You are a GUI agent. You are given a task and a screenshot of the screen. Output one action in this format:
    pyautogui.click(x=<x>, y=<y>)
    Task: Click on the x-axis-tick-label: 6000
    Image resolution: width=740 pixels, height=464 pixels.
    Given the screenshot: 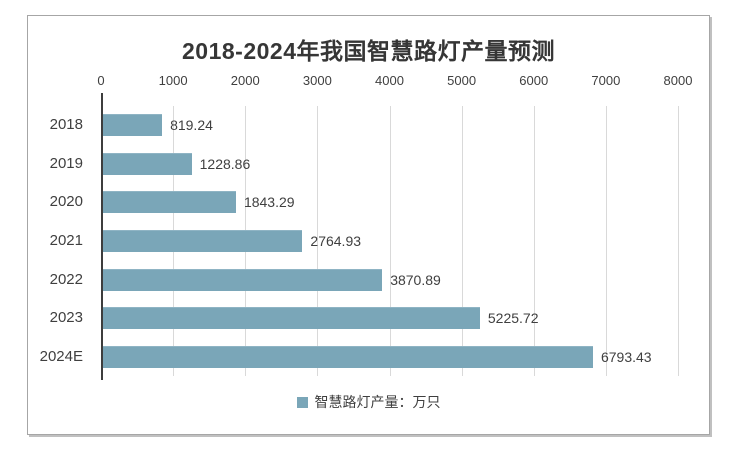 What is the action you would take?
    pyautogui.click(x=534, y=80)
    